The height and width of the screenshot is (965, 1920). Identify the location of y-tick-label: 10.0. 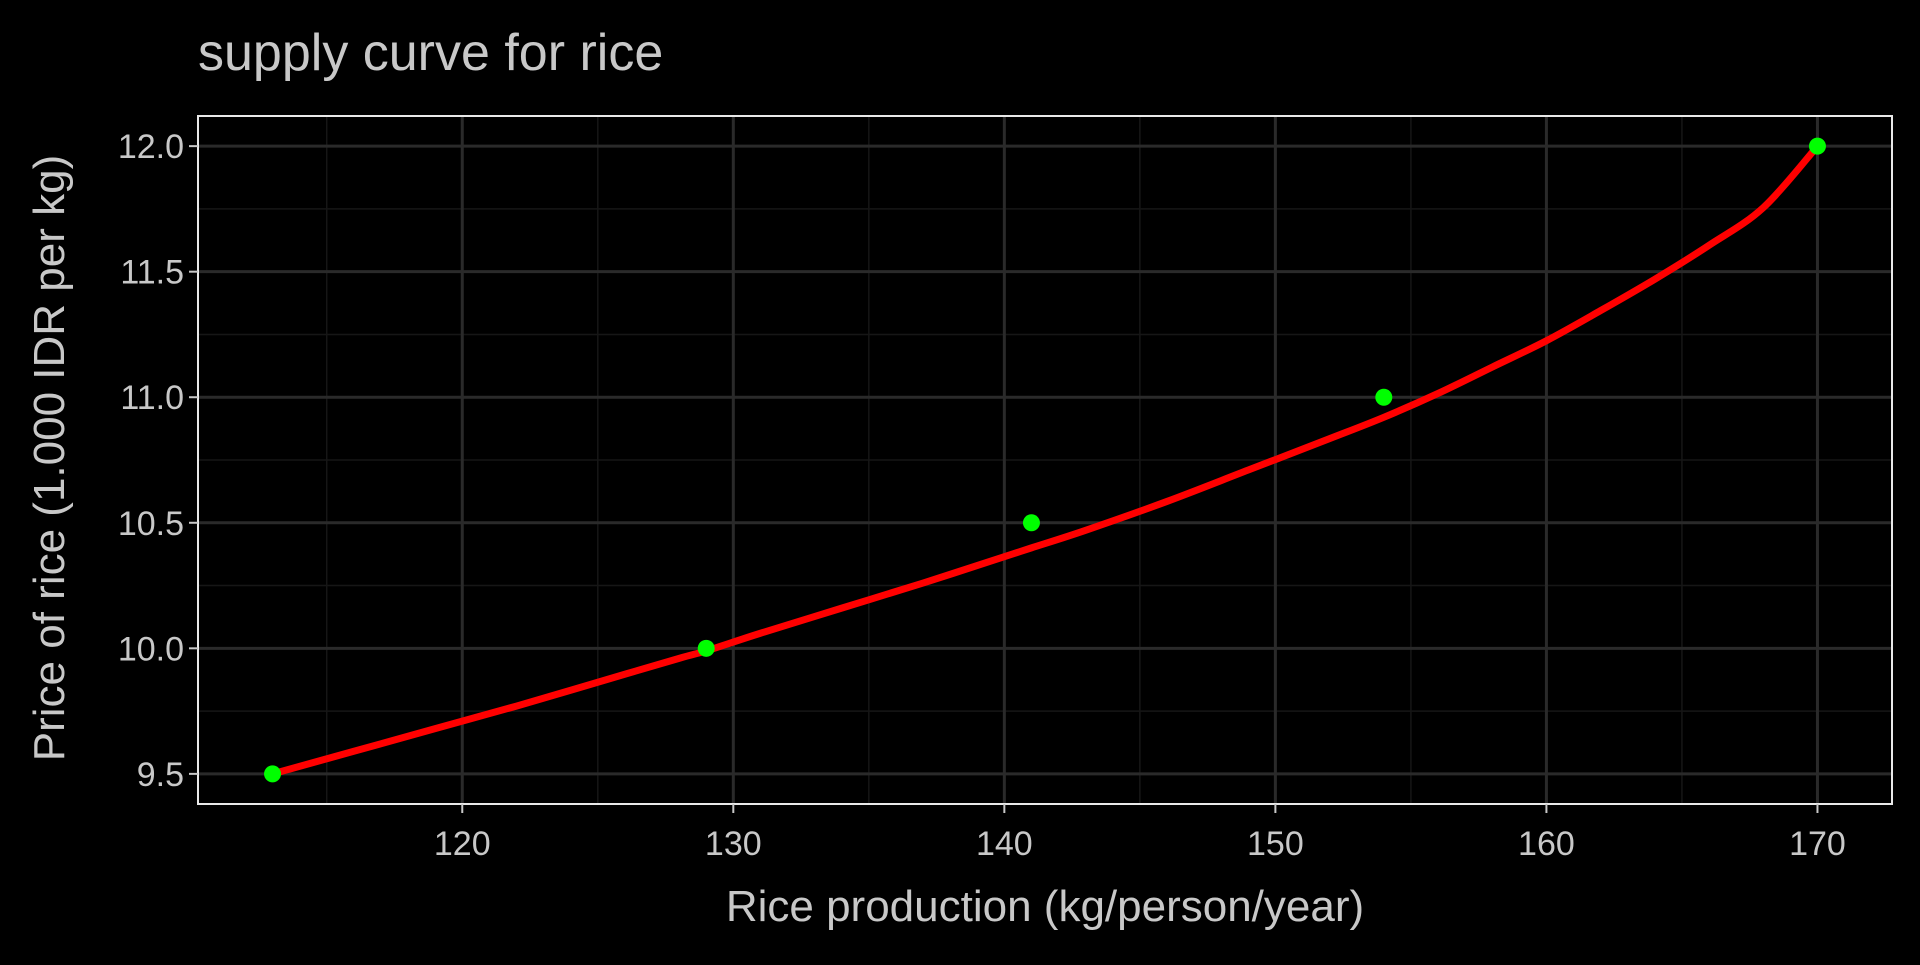
(151, 649).